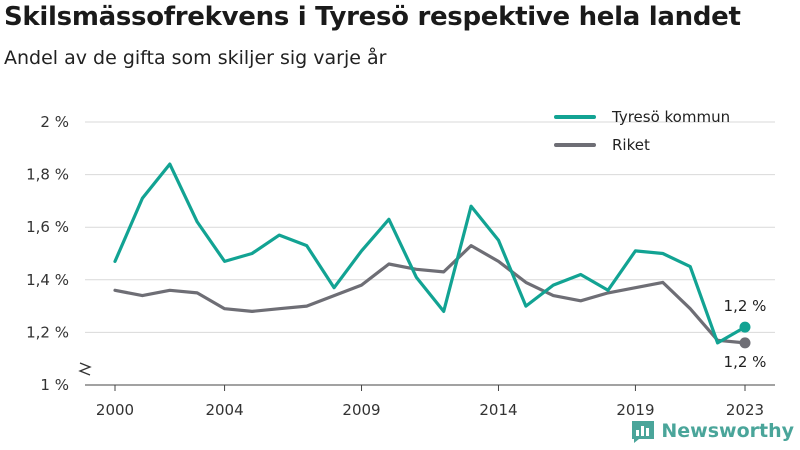  What do you see at coordinates (54, 122) in the screenshot?
I see `y-tick-label: 2 %` at bounding box center [54, 122].